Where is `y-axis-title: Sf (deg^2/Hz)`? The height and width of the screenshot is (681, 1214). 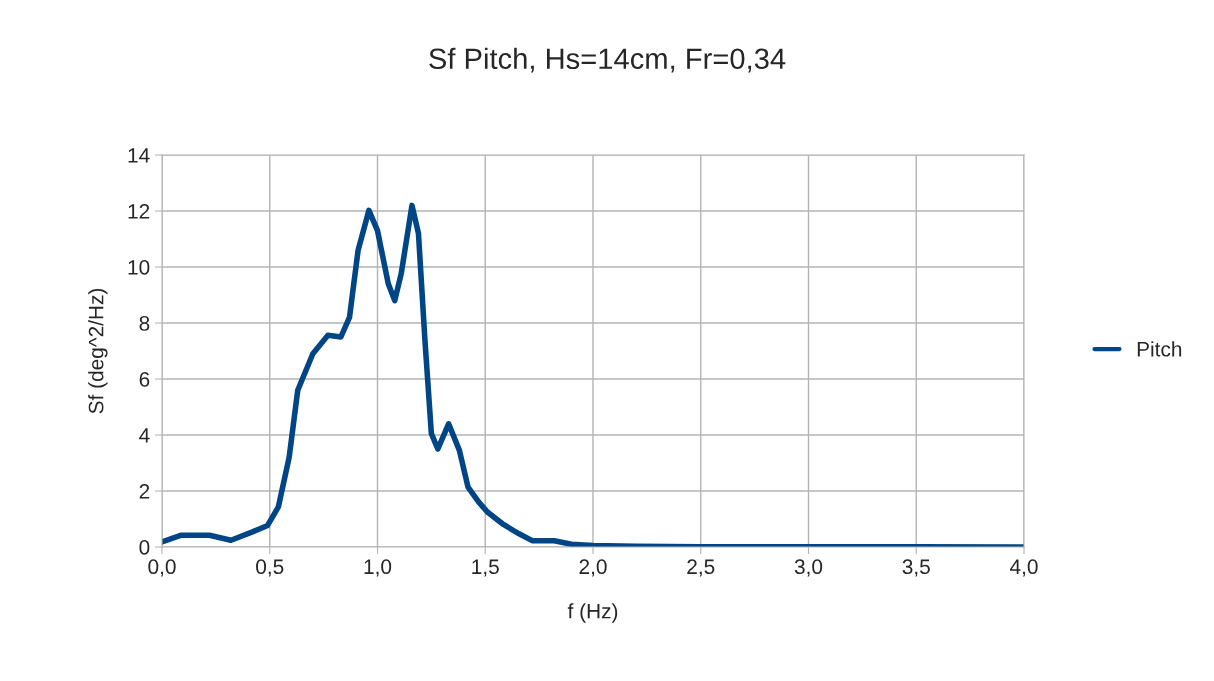 y-axis-title: Sf (deg^2/Hz) is located at coordinates (98, 351).